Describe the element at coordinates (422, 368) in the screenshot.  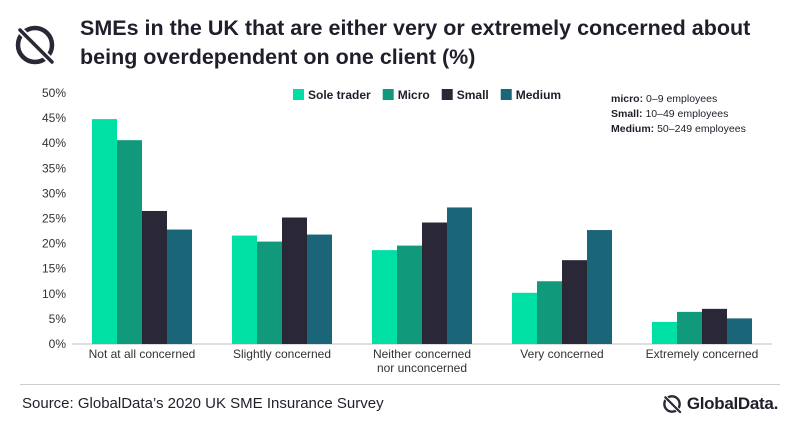
I see `x-tick-label: nor unconcerned` at that location.